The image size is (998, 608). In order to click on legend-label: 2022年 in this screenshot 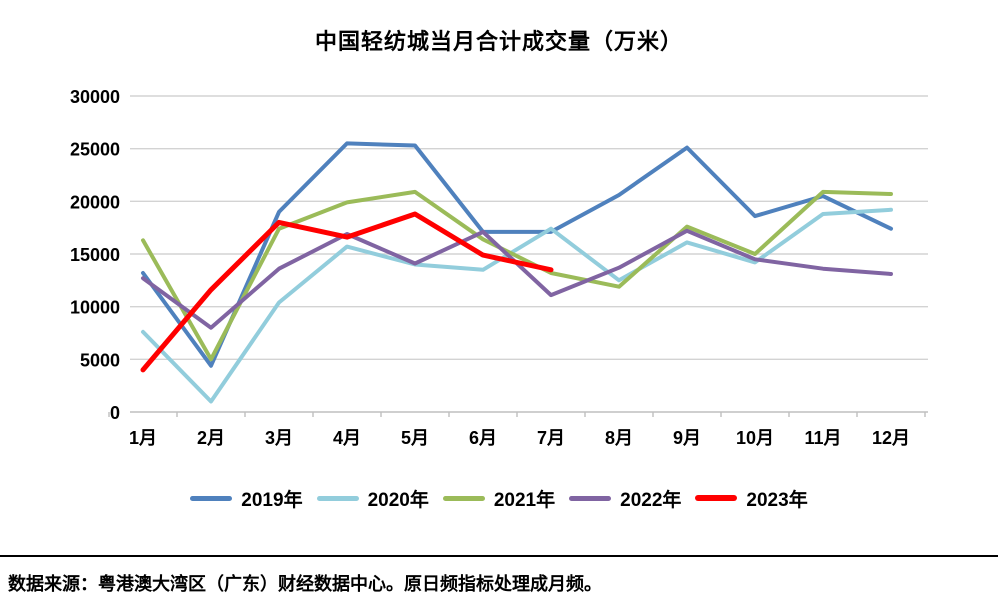, I will do `click(651, 500)`.